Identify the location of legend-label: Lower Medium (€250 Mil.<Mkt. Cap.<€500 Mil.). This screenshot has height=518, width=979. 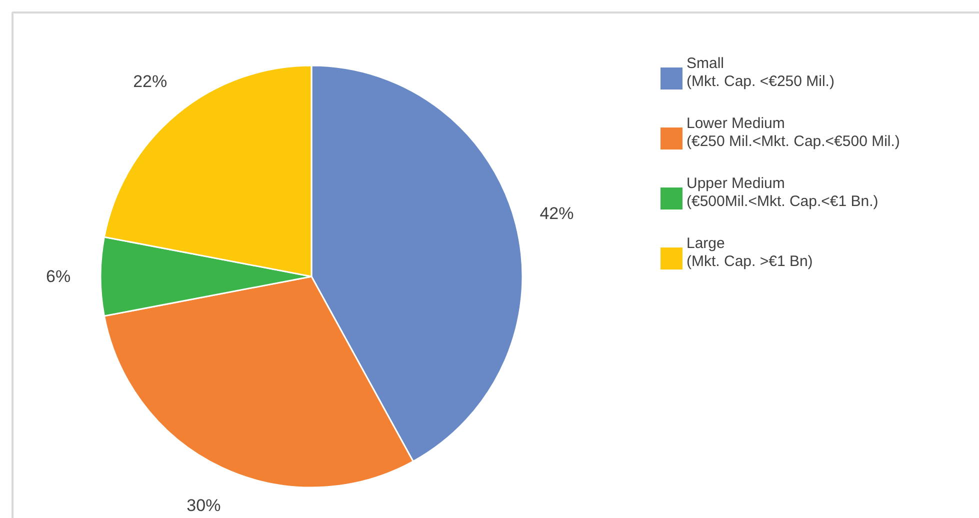
(793, 132).